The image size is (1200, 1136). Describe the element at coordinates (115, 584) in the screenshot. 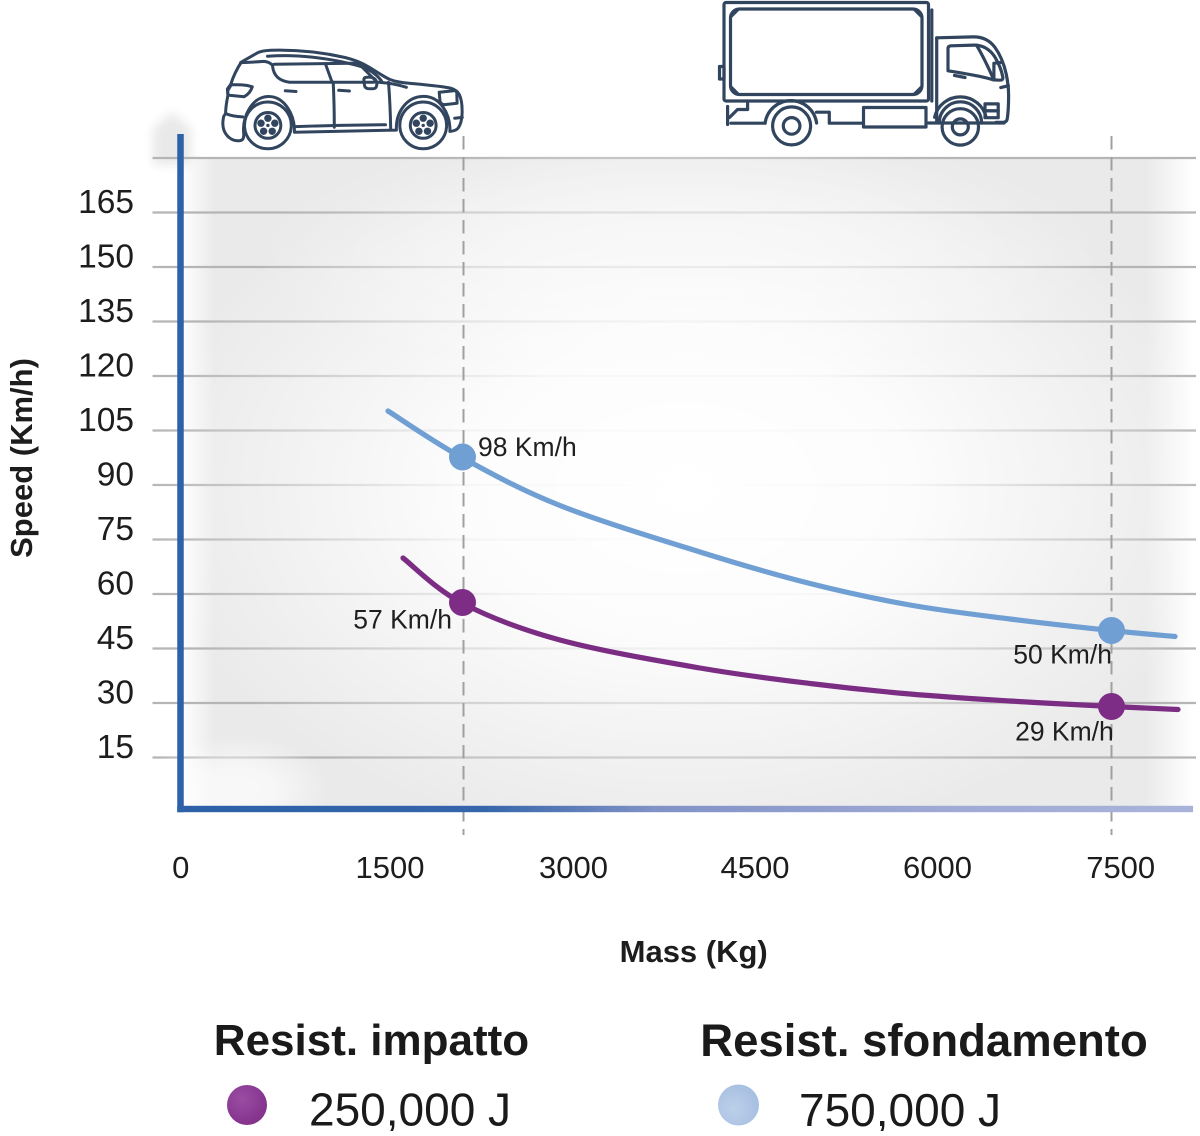

I see `svg-text: 60` at that location.